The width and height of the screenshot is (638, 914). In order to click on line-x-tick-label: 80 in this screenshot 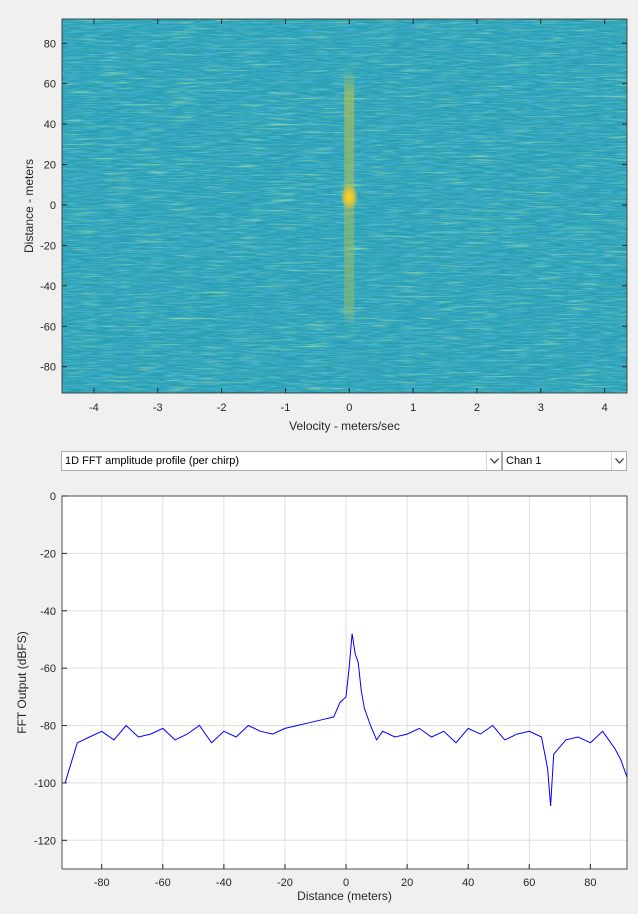, I will do `click(590, 883)`.